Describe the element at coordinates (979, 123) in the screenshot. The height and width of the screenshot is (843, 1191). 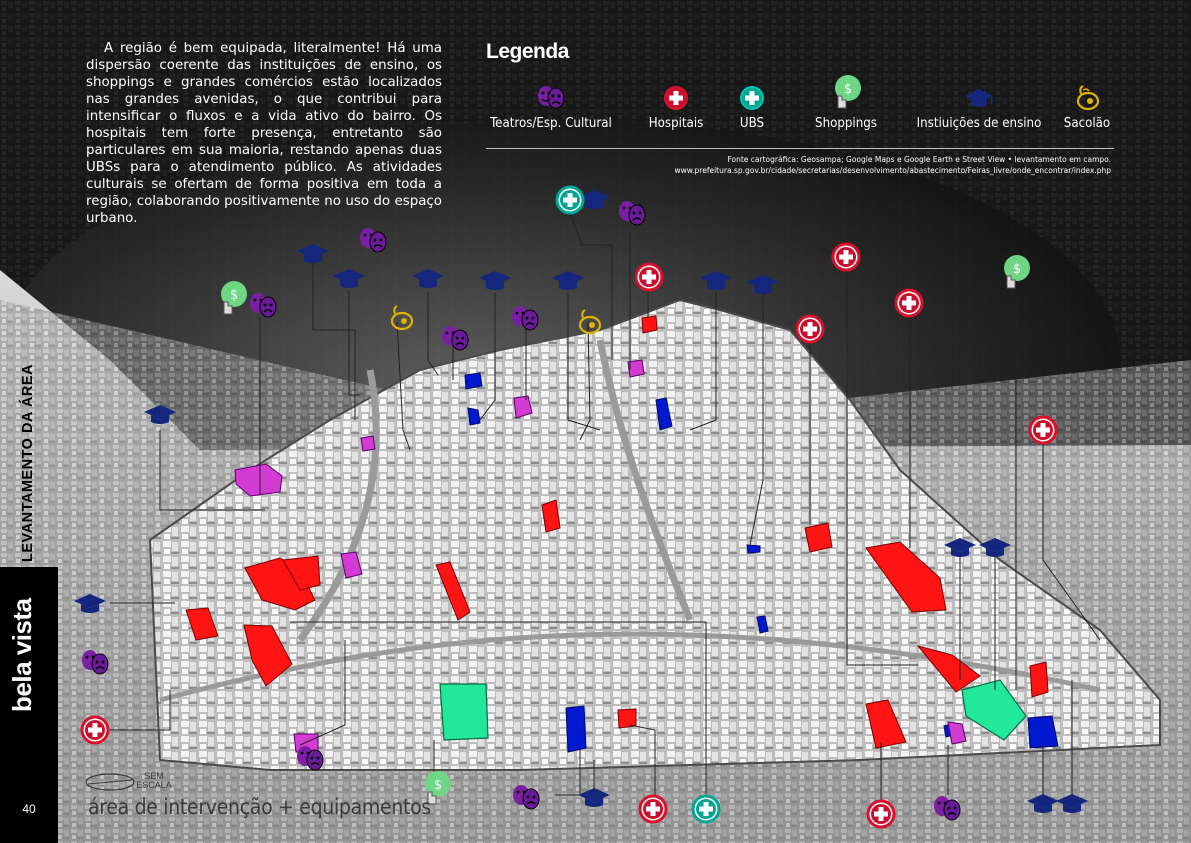
I see `legend-label: Instiuições de ensino` at that location.